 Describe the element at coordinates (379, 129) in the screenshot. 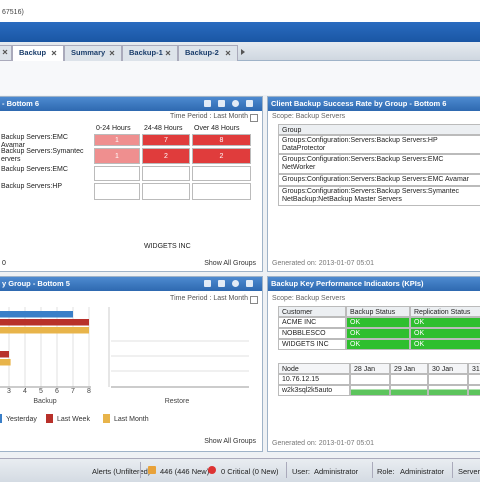

I see `column-header: Group` at that location.